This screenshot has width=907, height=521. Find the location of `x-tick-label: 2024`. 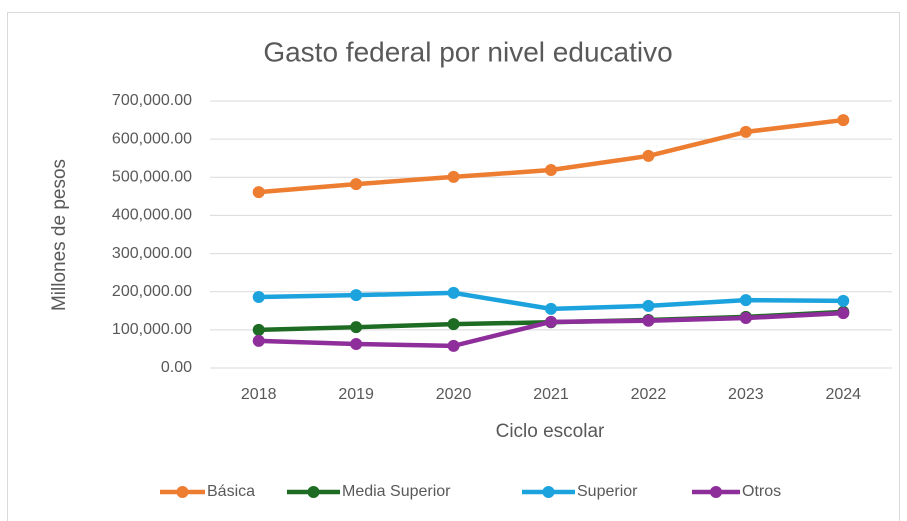

x-tick-label: 2024 is located at coordinates (843, 394).